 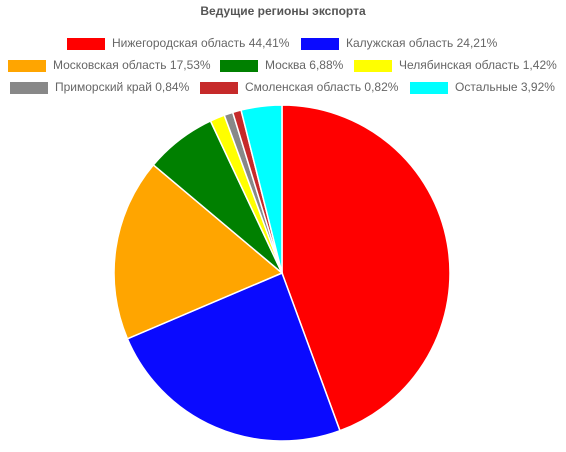 What do you see at coordinates (422, 43) in the screenshot?
I see `legend-label: Калужская область 24,21%` at bounding box center [422, 43].